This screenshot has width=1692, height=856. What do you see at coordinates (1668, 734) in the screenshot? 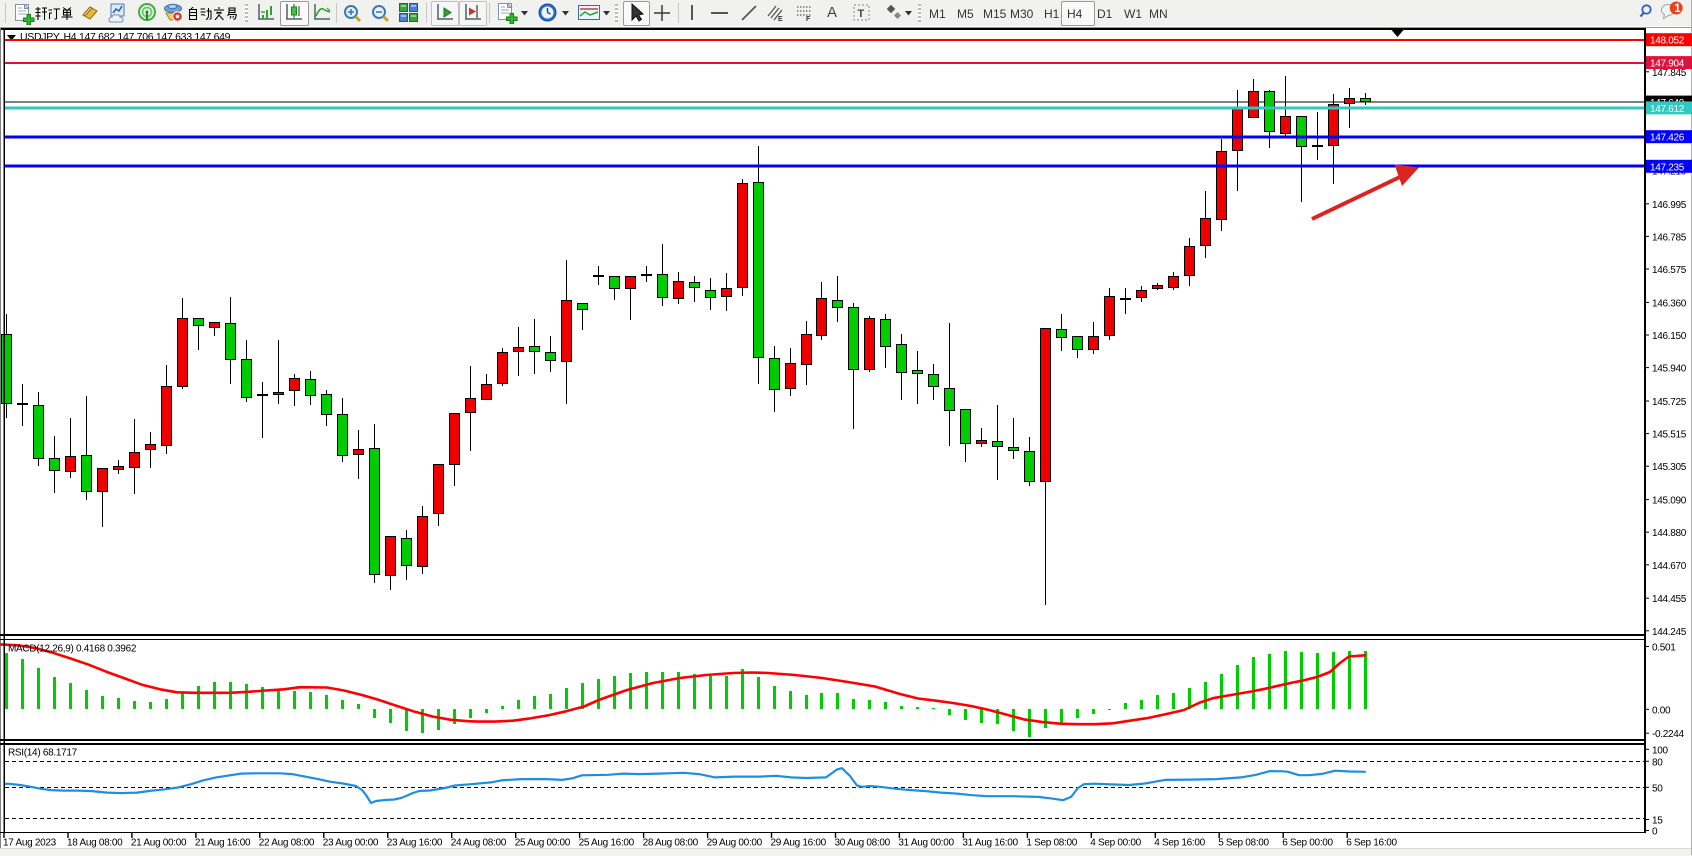
I see `svg-text: -0.2244` at bounding box center [1668, 734].